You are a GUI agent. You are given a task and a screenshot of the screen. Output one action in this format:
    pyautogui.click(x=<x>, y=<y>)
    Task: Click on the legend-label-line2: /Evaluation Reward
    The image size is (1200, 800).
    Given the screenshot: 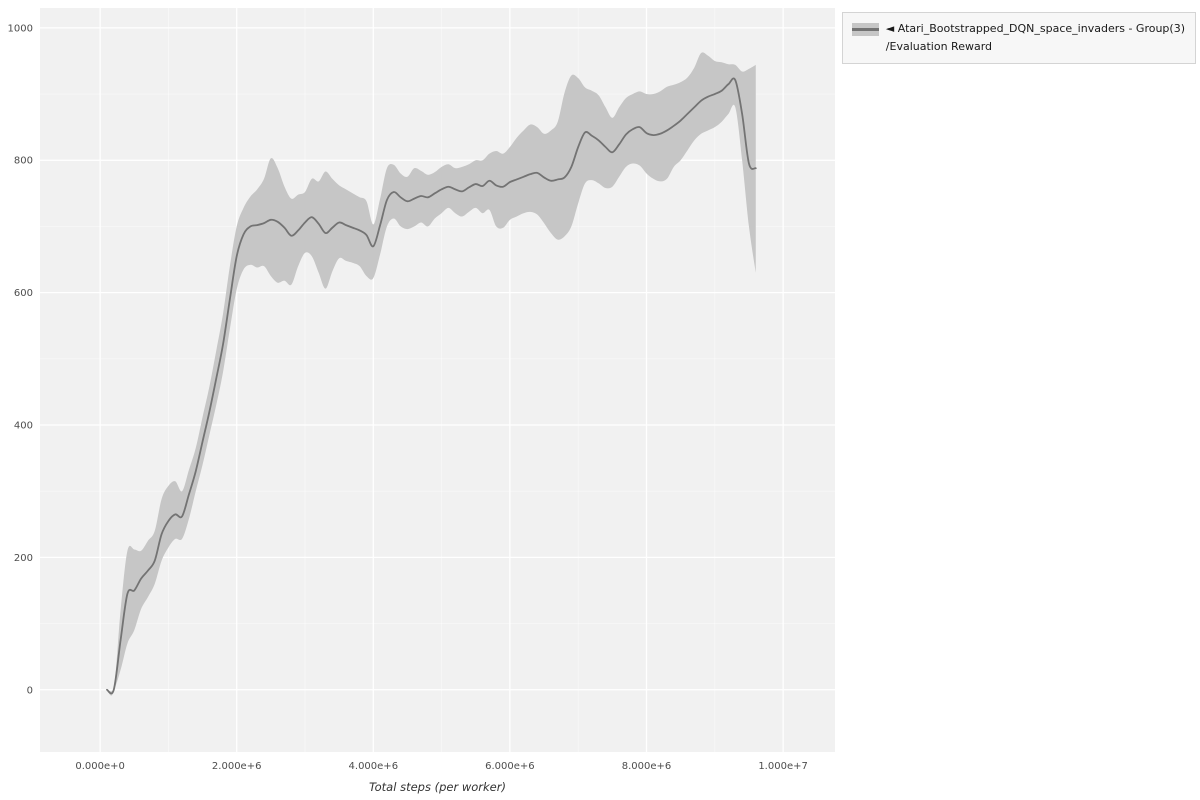 What is the action you would take?
    pyautogui.click(x=939, y=46)
    